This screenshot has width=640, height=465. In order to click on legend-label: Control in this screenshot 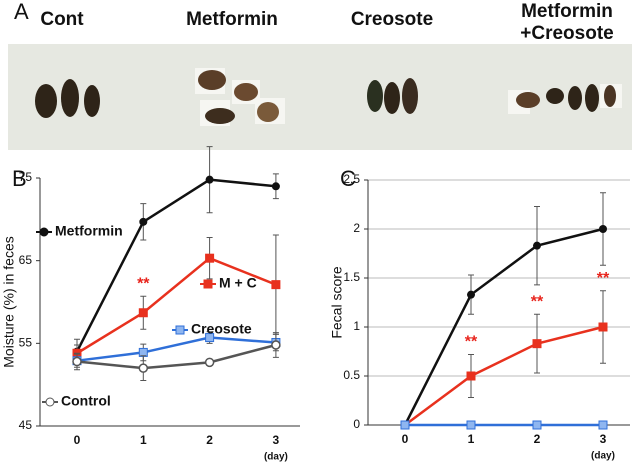, I will do `click(86, 401)`.